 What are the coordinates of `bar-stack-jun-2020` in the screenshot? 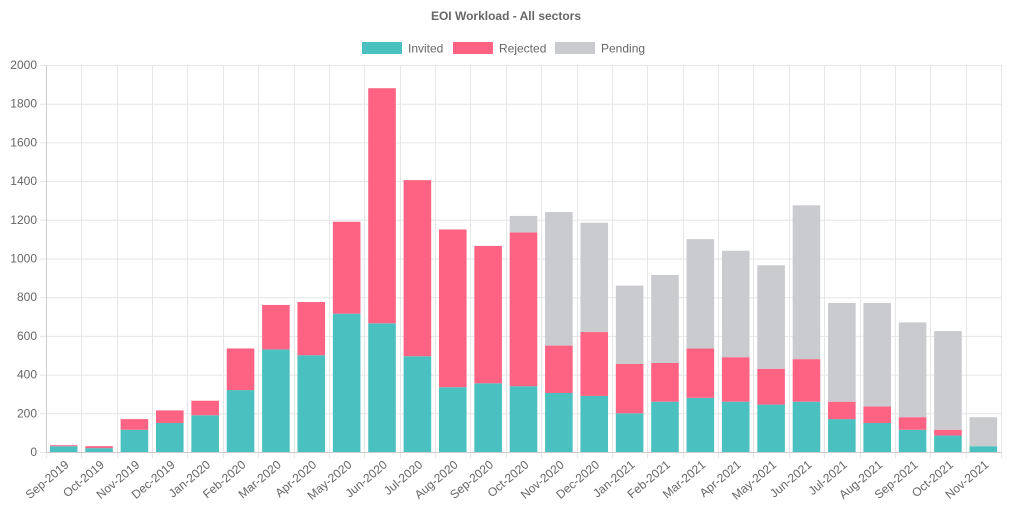 It's located at (382, 270).